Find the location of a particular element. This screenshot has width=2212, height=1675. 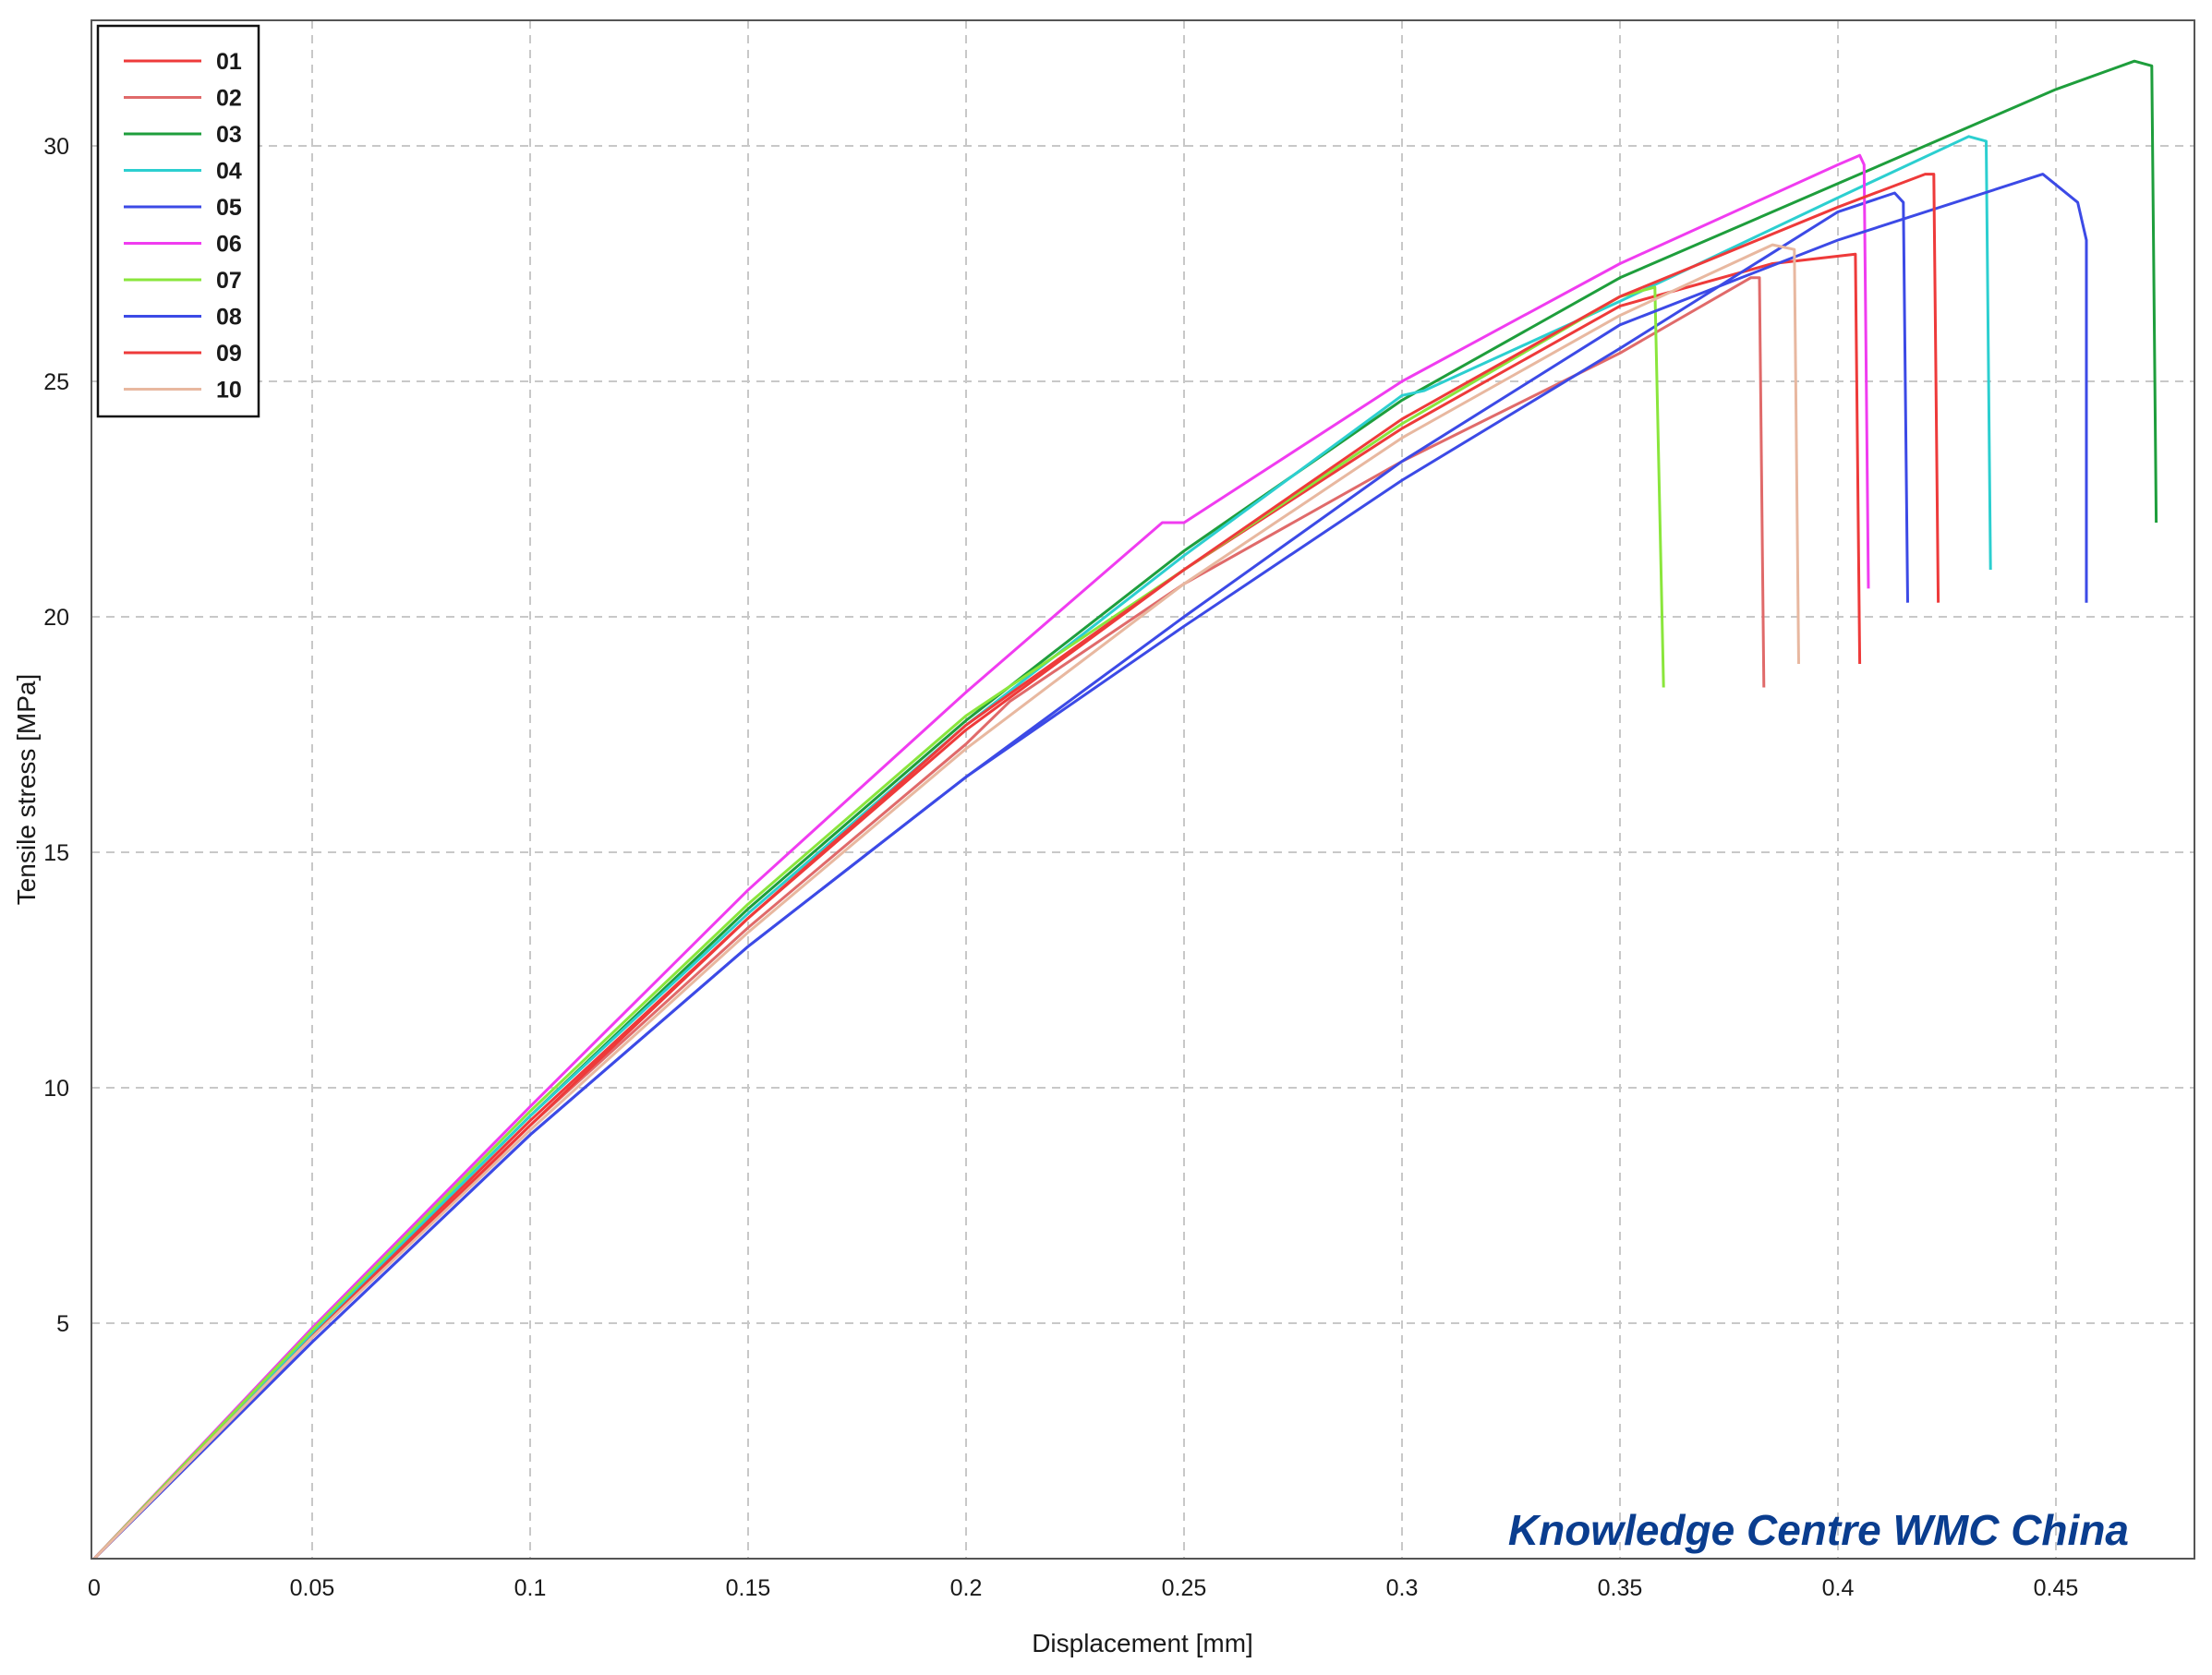

x-tick-label: 0.45 is located at coordinates (2056, 1588).